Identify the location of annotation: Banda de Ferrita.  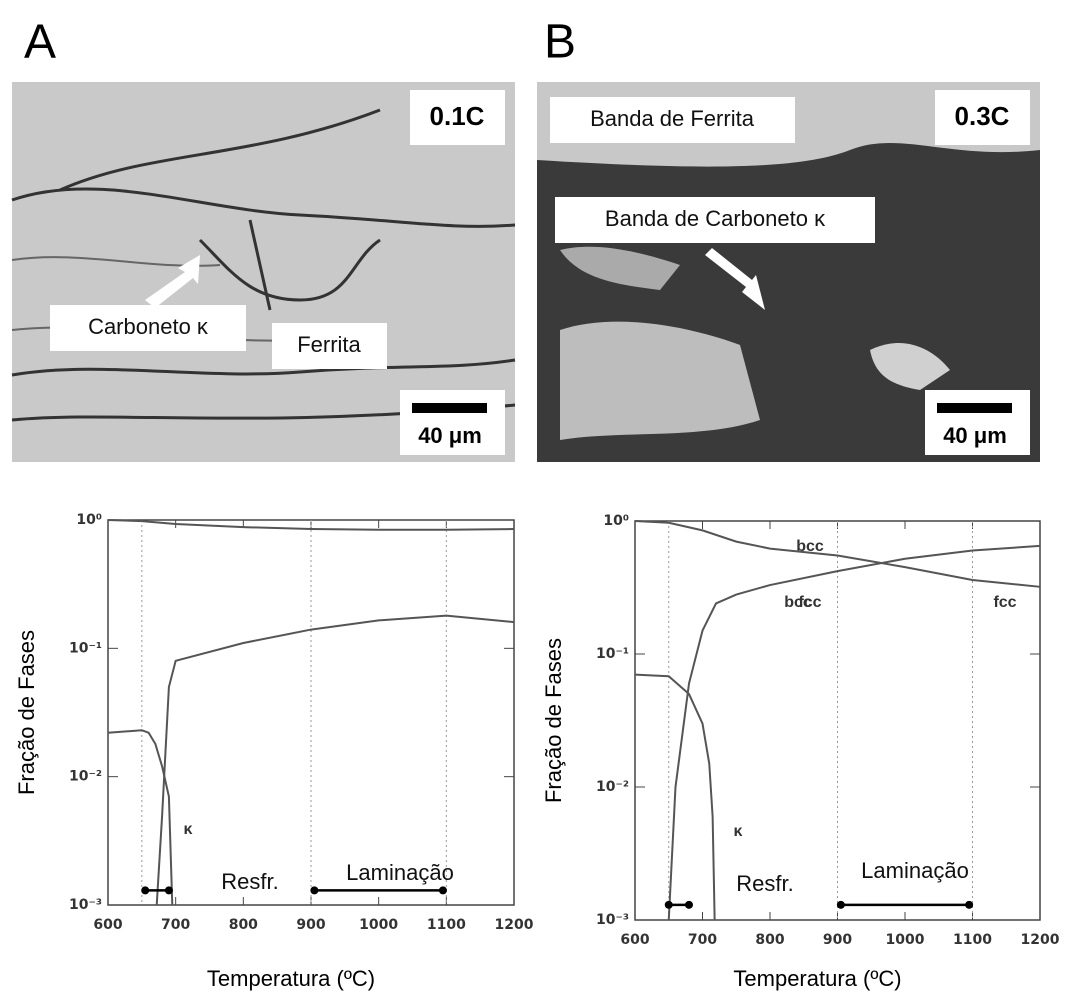
(672, 118).